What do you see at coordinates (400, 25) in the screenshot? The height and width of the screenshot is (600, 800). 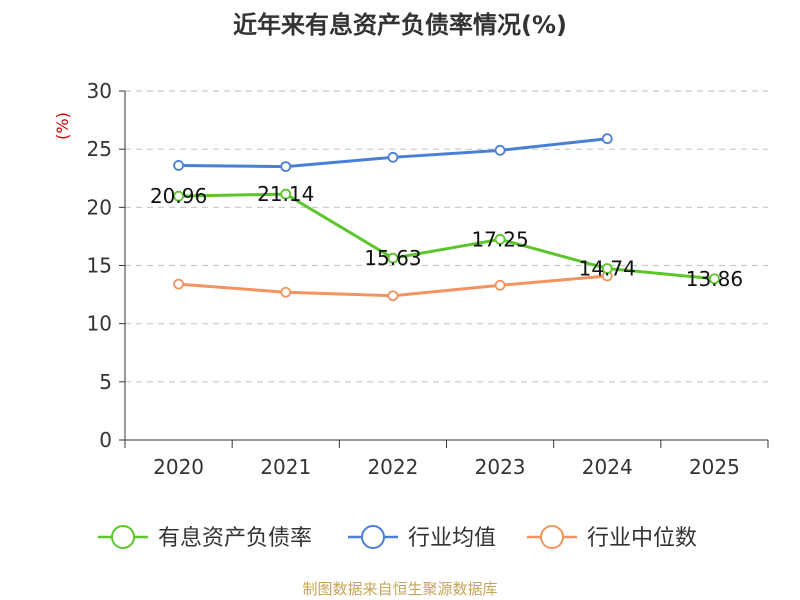 I see `chart-title: 近年来有息资产负债率情况(%)` at bounding box center [400, 25].